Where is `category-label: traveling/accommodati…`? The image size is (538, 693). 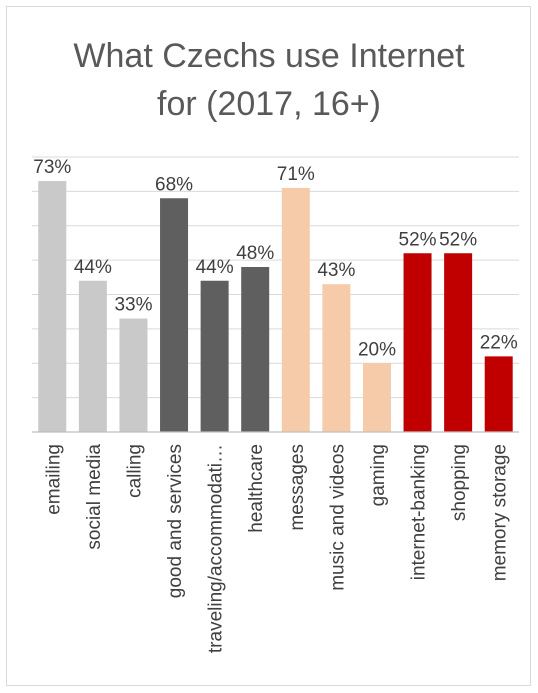 category-label: traveling/accommodati… is located at coordinates (216, 548).